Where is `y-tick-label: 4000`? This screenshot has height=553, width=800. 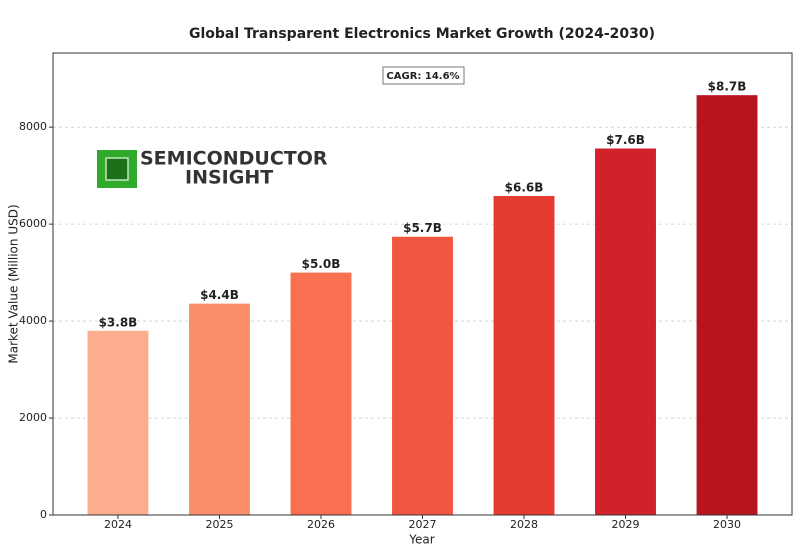
y-tick-label: 4000 is located at coordinates (33, 320).